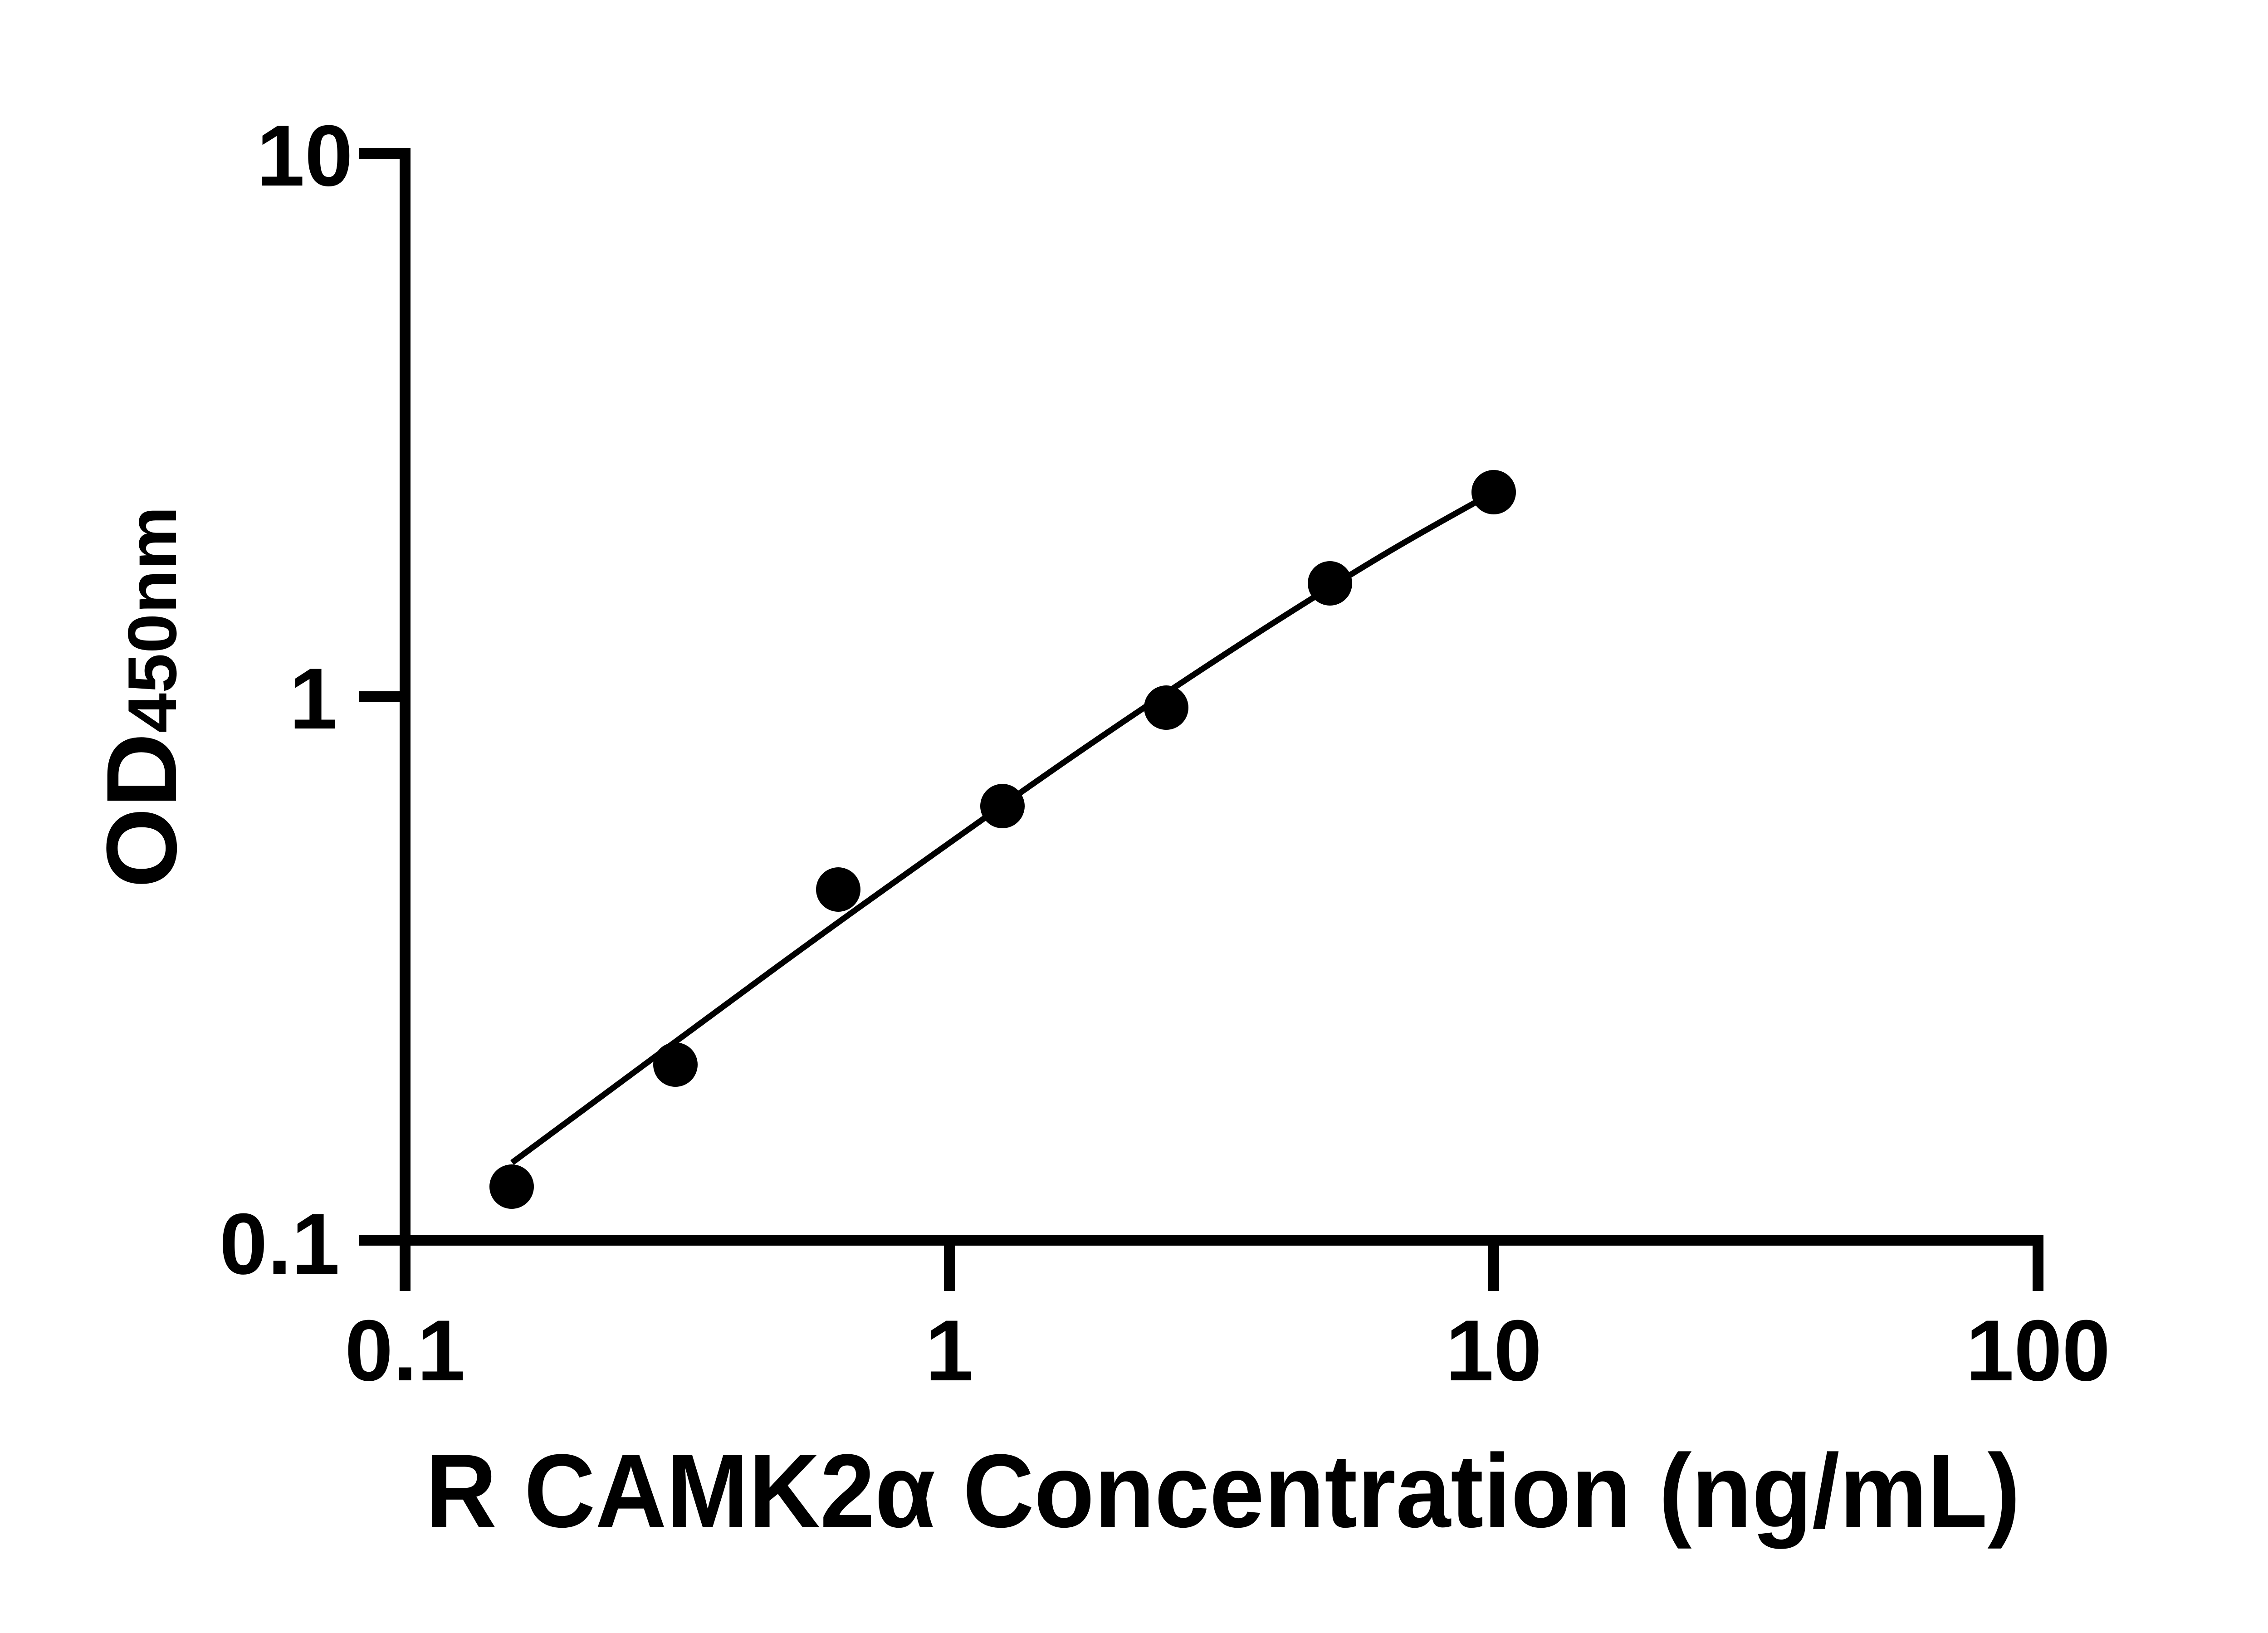  What do you see at coordinates (2038, 1350) in the screenshot?
I see `svg-text: 100` at bounding box center [2038, 1350].